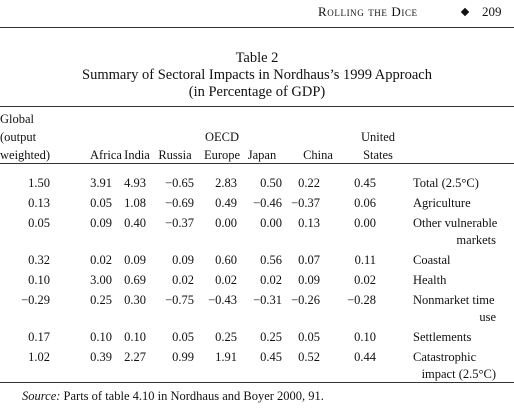 This screenshot has height=410, width=514. What do you see at coordinates (257, 106) in the screenshot?
I see `table-rule` at bounding box center [257, 106].